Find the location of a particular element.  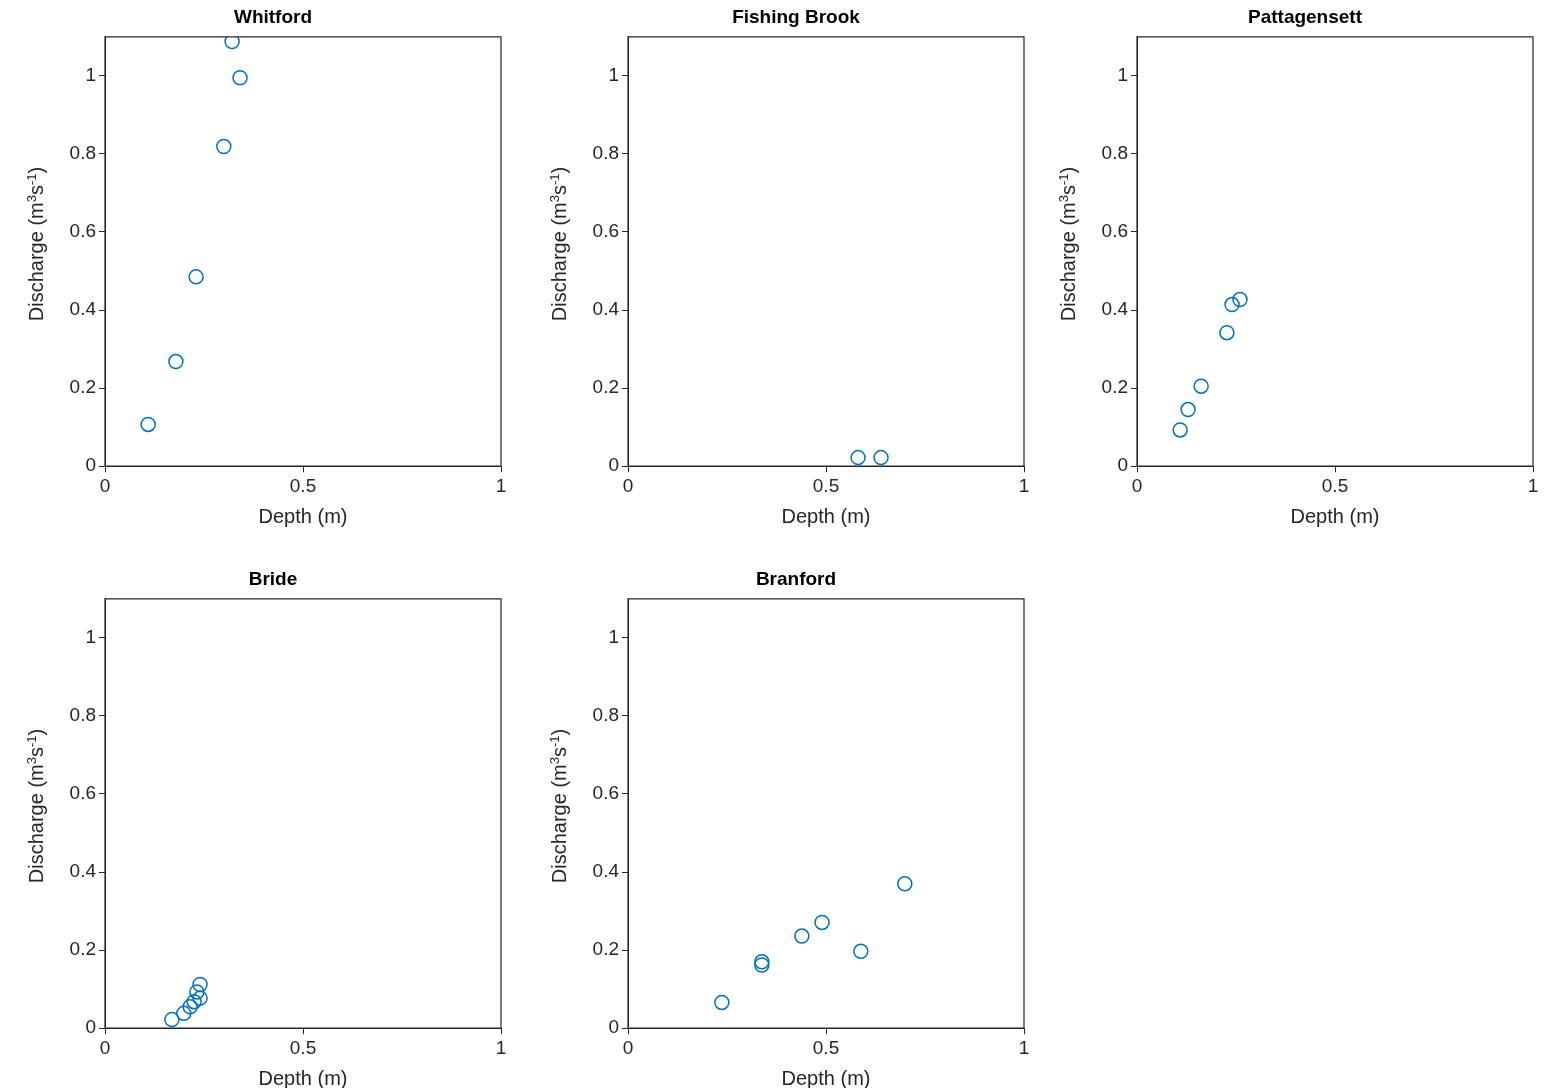

chart-title: Branford is located at coordinates (796, 578).